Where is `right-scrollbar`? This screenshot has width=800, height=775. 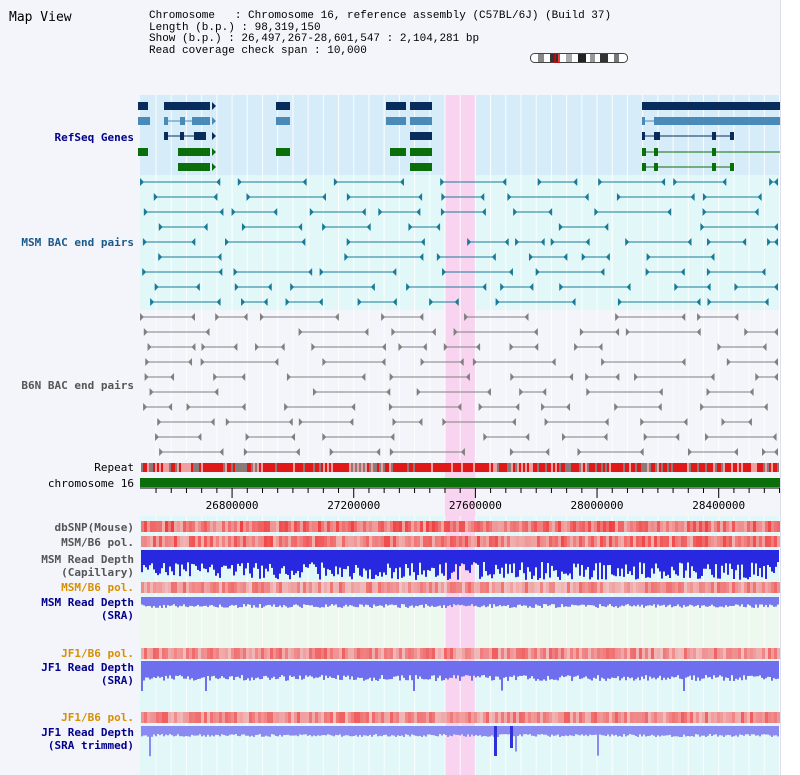 right-scrollbar is located at coordinates (790, 387).